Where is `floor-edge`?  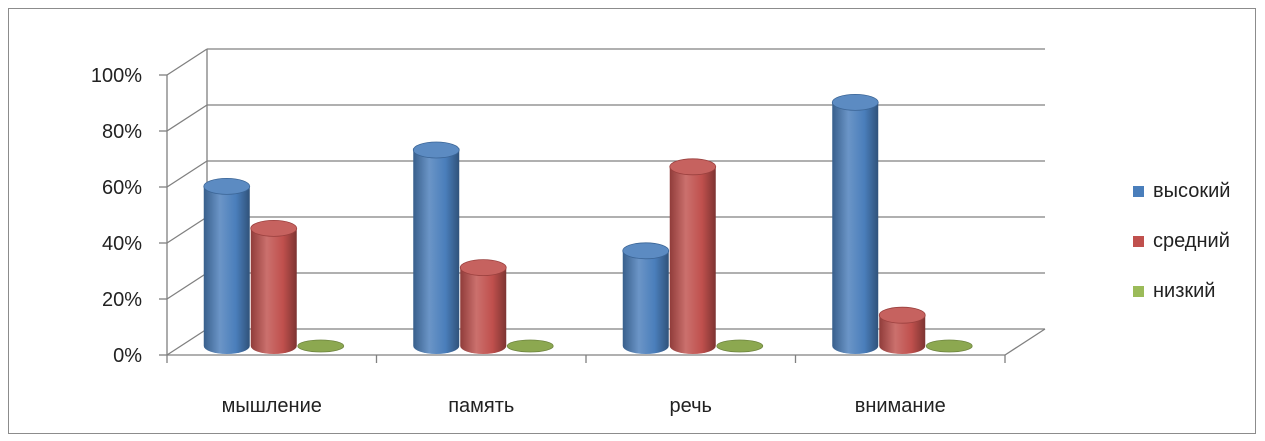
floor-edge is located at coordinates (1025, 342).